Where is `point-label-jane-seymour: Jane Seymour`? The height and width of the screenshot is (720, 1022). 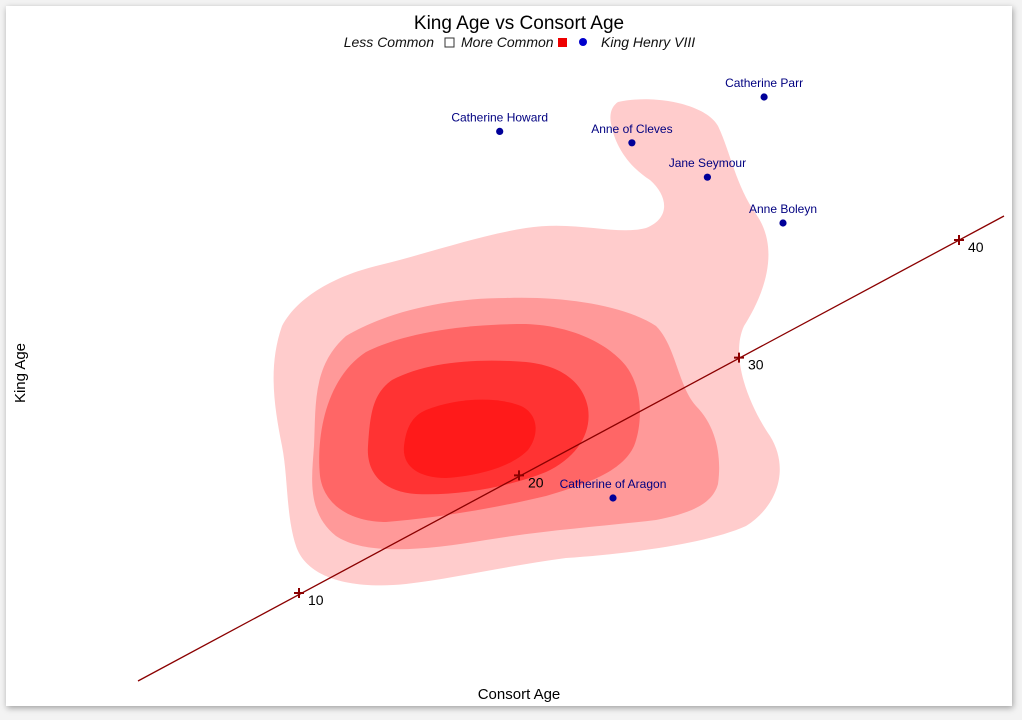 point-label-jane-seymour: Jane Seymour is located at coordinates (707, 163).